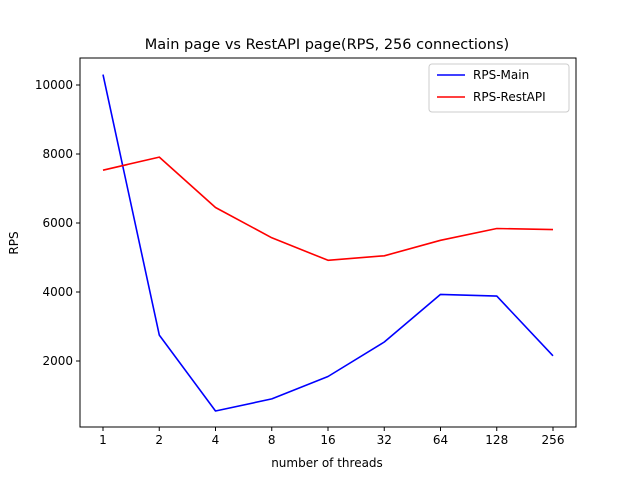  Describe the element at coordinates (57, 361) in the screenshot. I see `y-tick-label: 2000` at that location.